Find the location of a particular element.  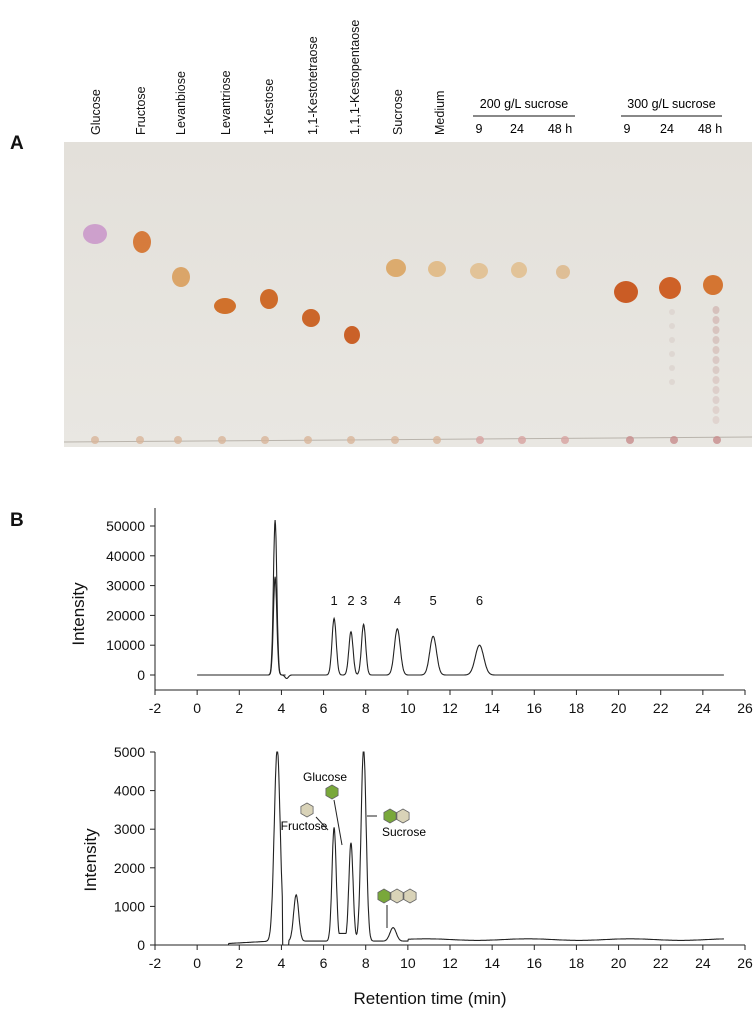

lane-label: Fructose is located at coordinates (141, 110).